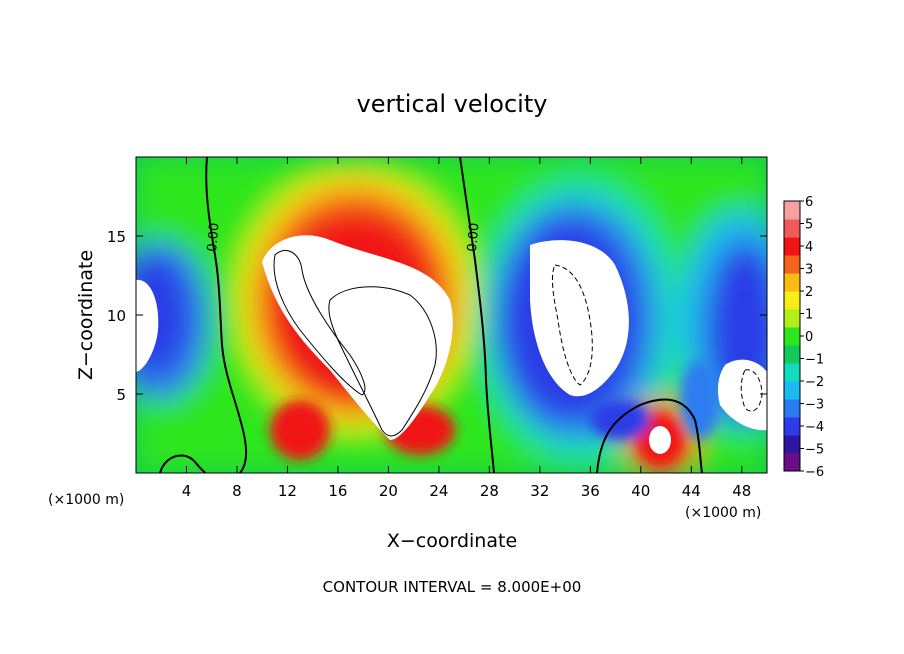 This screenshot has height=654, width=904. What do you see at coordinates (814, 360) in the screenshot?
I see `colorbar-tick-label: −1` at bounding box center [814, 360].